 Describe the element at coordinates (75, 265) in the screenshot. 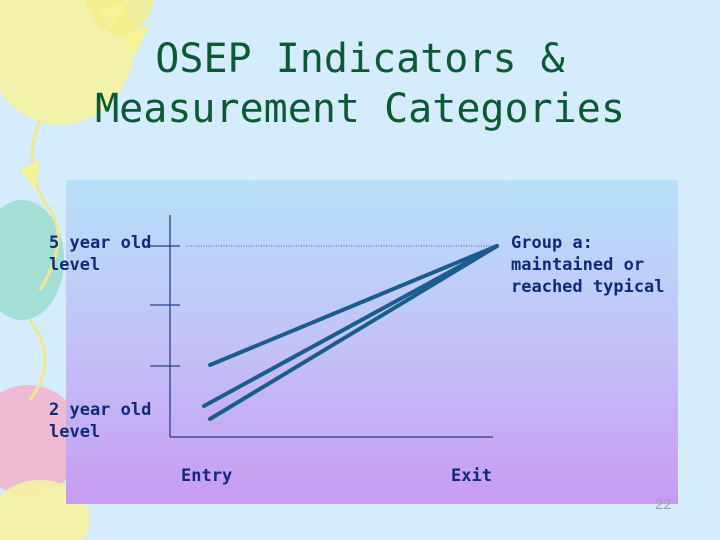

I see `y-label-5-year-line-2: level` at that location.